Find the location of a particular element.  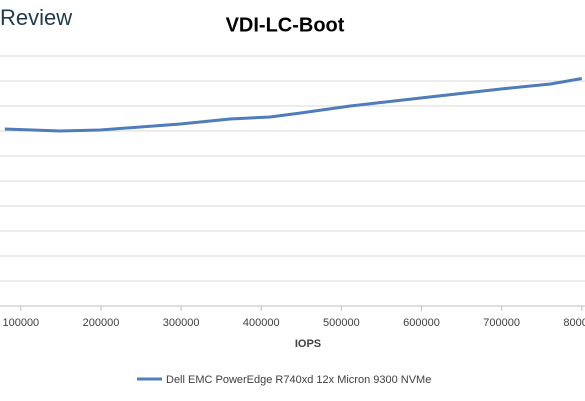

x-tick-label: 800000 is located at coordinates (574, 323).